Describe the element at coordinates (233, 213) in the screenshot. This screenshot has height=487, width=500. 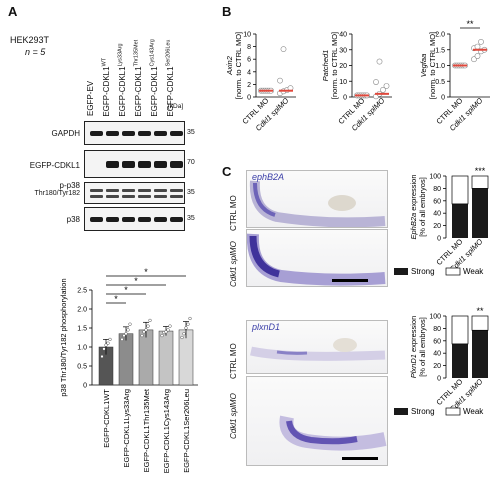
I see `c-row-ctrl-1: CTRL MO` at that location.